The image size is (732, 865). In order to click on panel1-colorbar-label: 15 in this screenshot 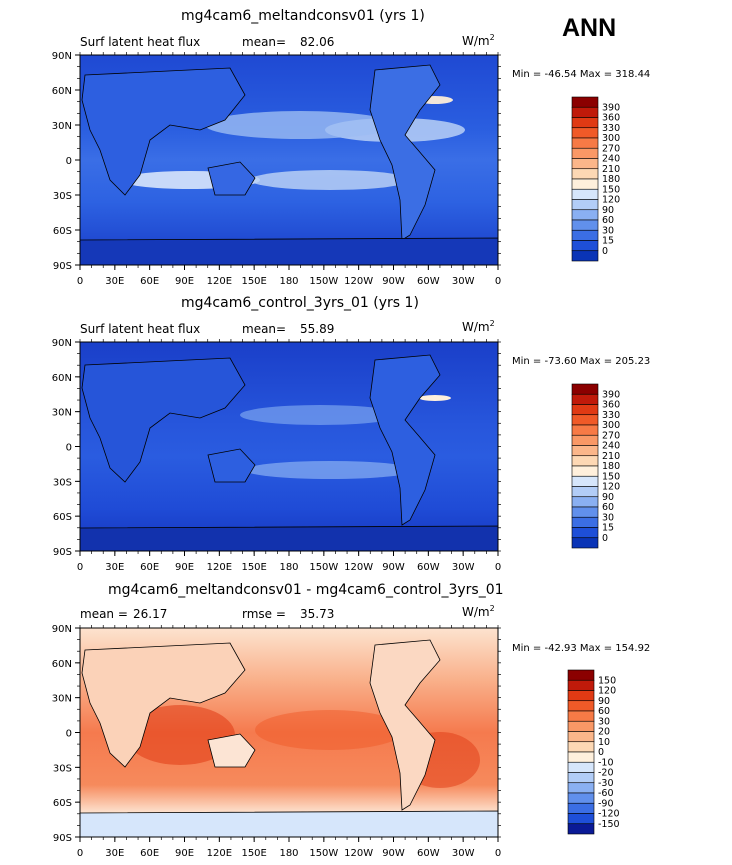, I will do `click(608, 241)`.